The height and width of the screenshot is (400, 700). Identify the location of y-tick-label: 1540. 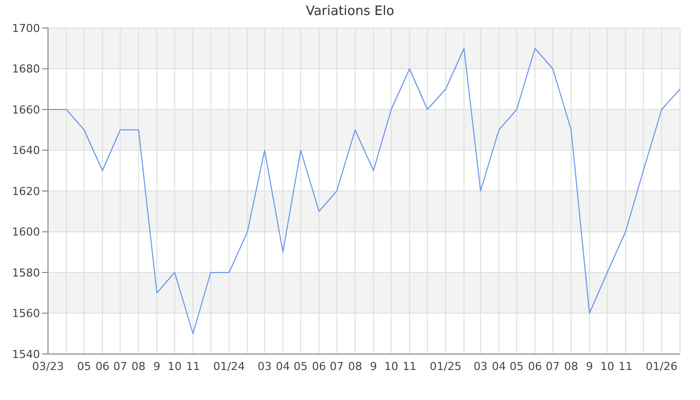
(26, 354).